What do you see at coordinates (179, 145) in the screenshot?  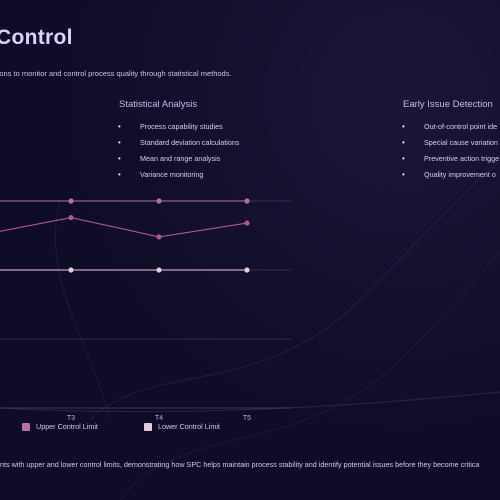 I see `list-item: Standard deviation calculations` at bounding box center [179, 145].